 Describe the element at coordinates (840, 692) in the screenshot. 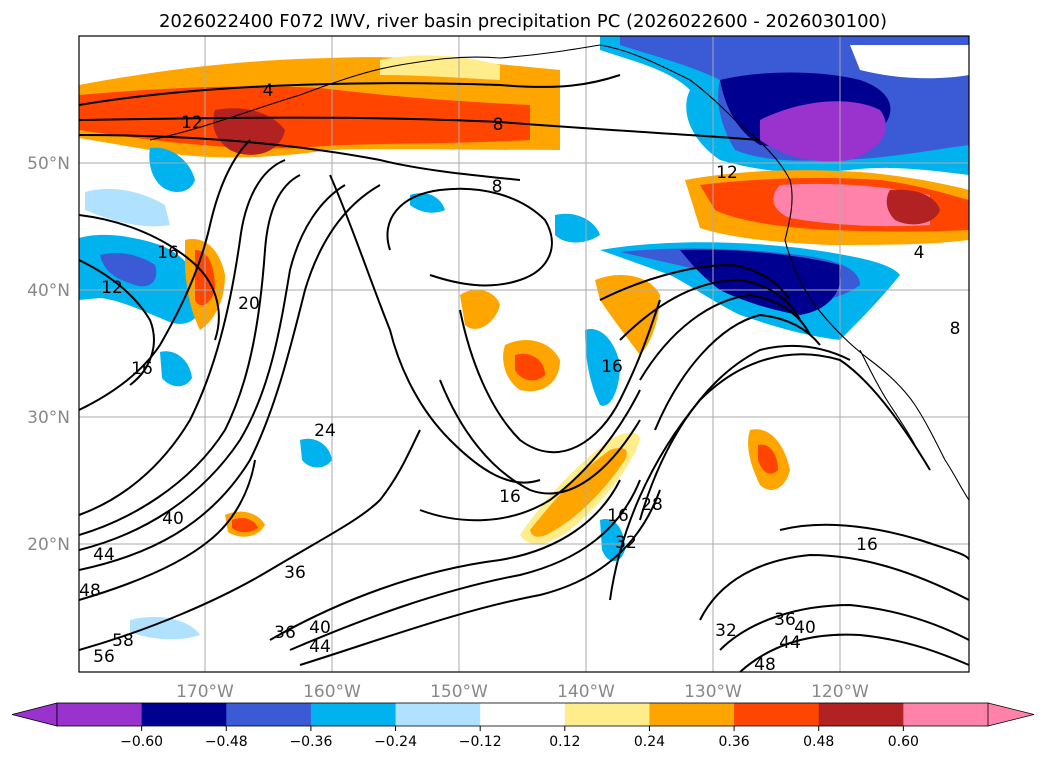

I see `lon-label-120w: 120°W` at that location.